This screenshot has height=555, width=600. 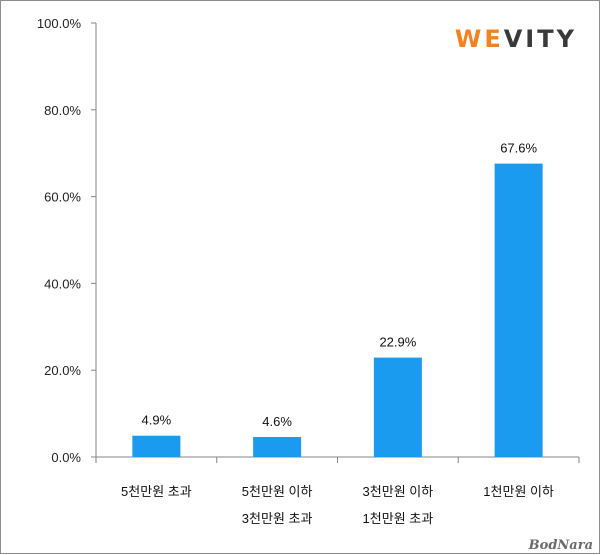 I want to click on x-category-label: 1천만원 이하, so click(x=518, y=491).